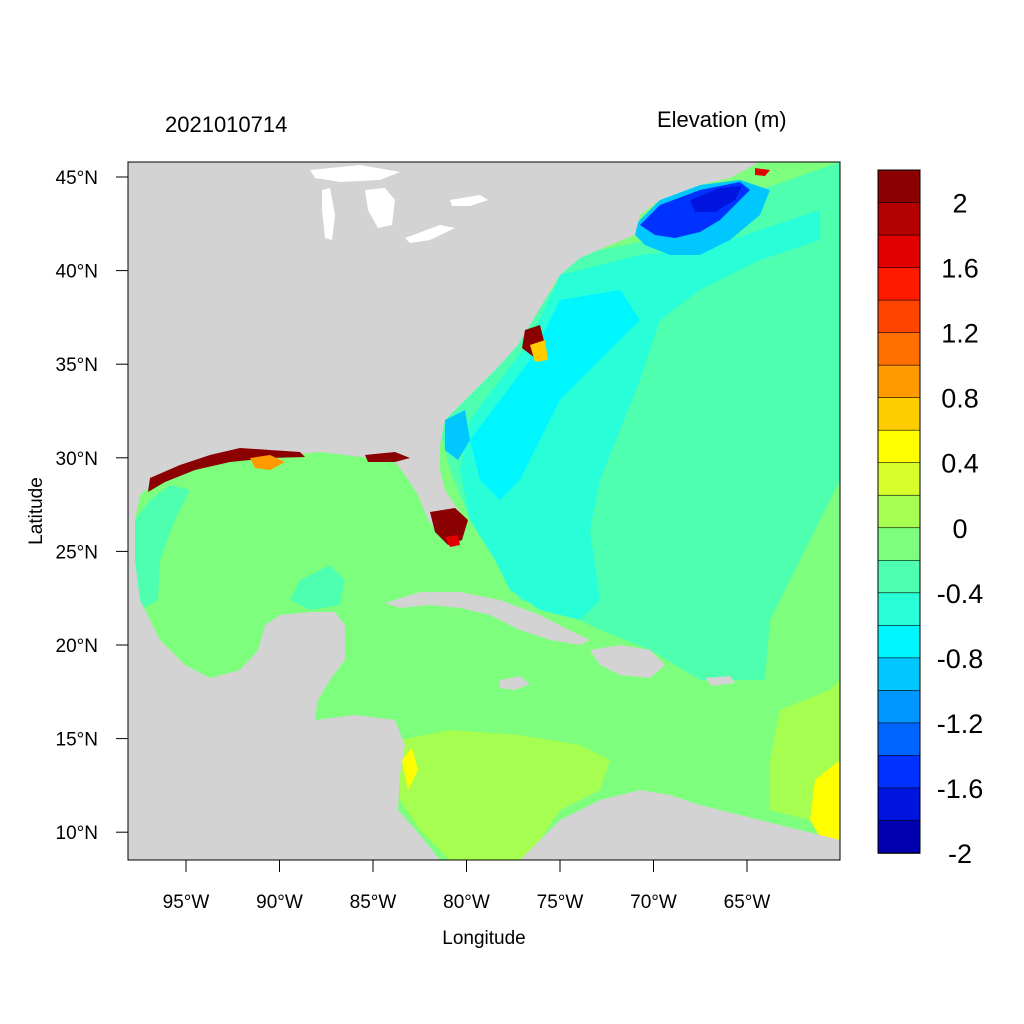  What do you see at coordinates (355, 173) in the screenshot?
I see `lake-superior` at bounding box center [355, 173].